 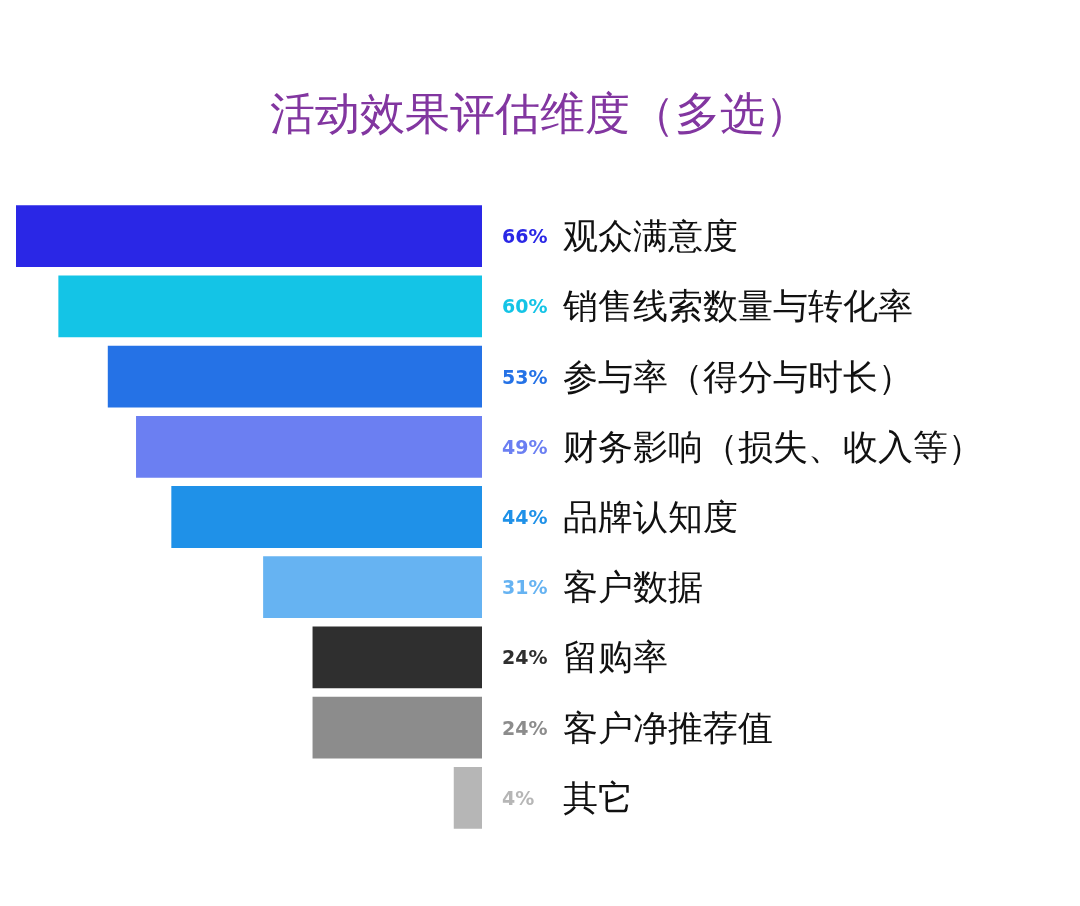 What do you see at coordinates (525, 236) in the screenshot?
I see `data-label: 66%` at bounding box center [525, 236].